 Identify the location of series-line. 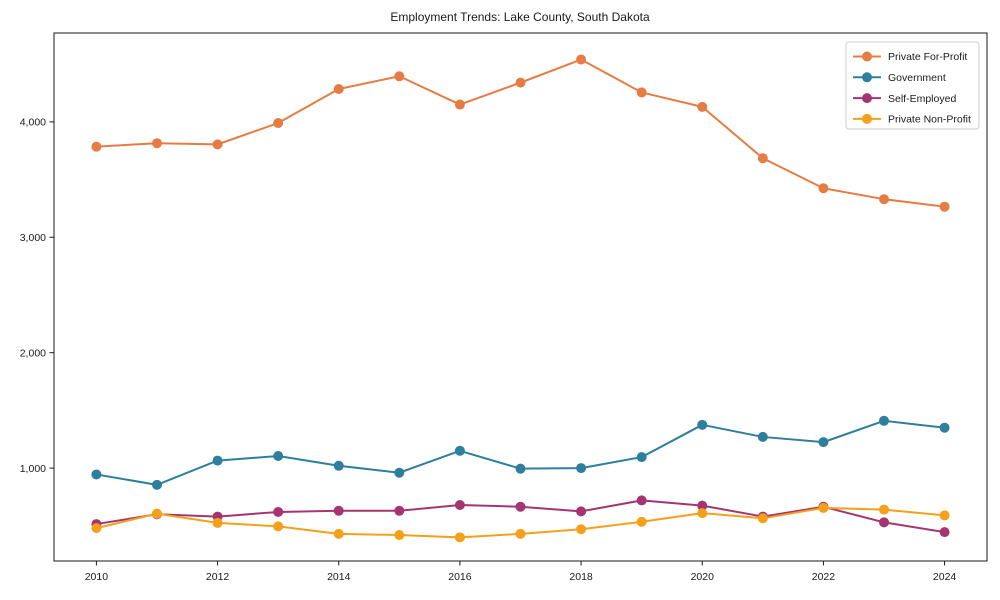
(520, 452).